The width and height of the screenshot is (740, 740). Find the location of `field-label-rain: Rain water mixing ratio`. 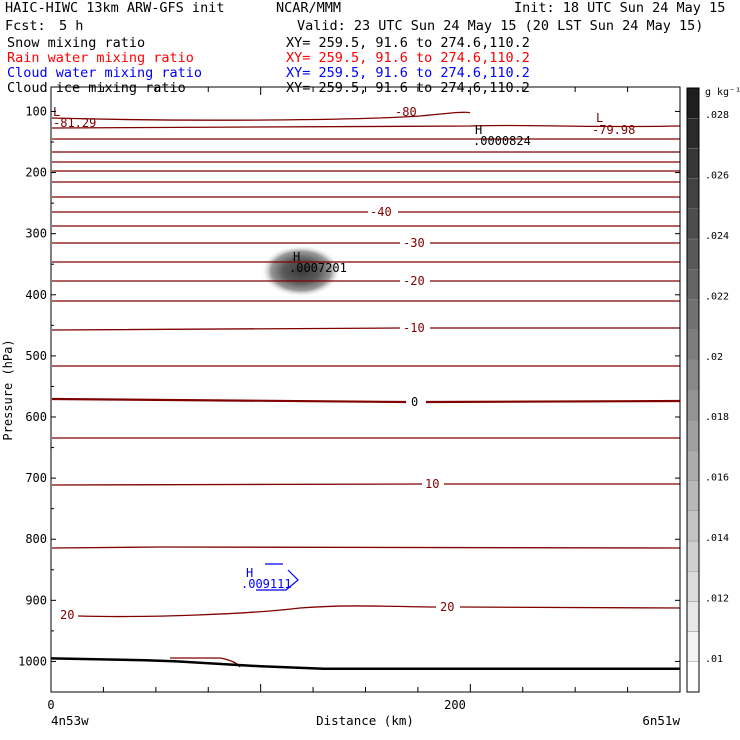

field-label-rain: Rain water mixing ratio is located at coordinates (100, 58).